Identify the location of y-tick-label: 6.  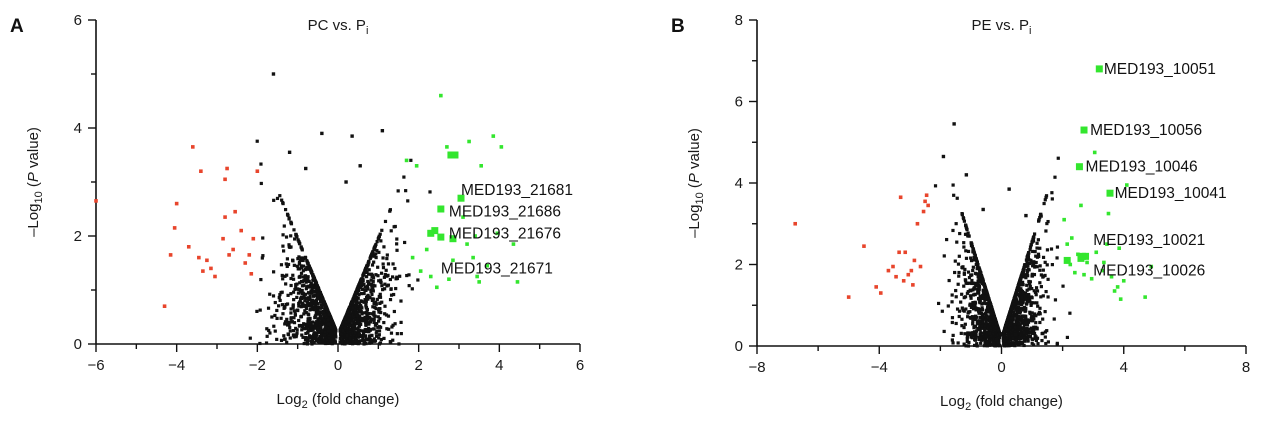
(78, 20).